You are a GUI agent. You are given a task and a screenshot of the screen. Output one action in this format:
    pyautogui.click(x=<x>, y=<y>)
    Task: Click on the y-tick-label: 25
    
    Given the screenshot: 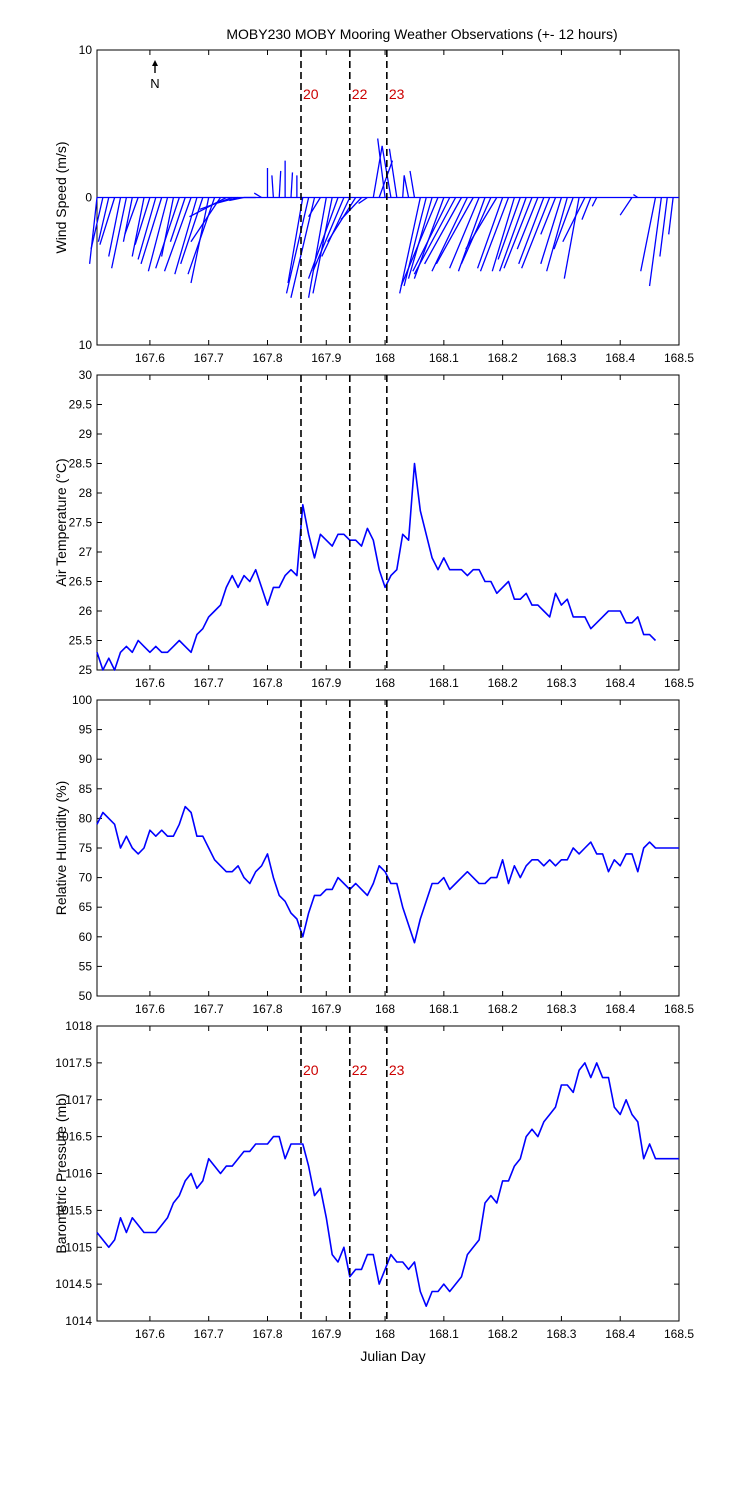 What is the action you would take?
    pyautogui.click(x=86, y=670)
    